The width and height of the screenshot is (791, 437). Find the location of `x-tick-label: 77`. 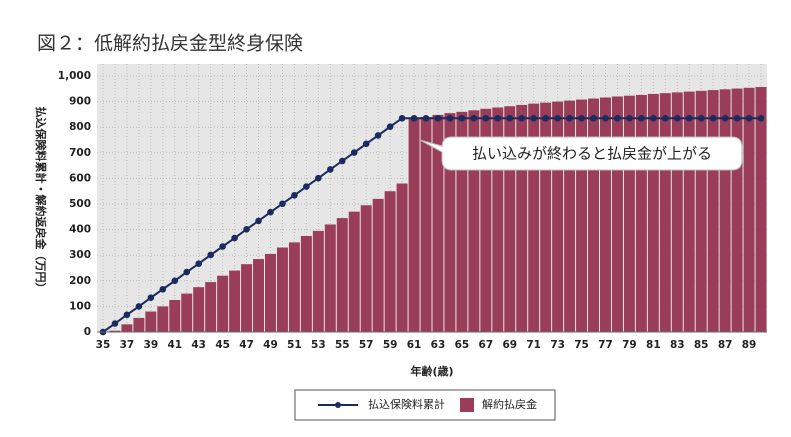

x-tick-label: 77 is located at coordinates (605, 345).